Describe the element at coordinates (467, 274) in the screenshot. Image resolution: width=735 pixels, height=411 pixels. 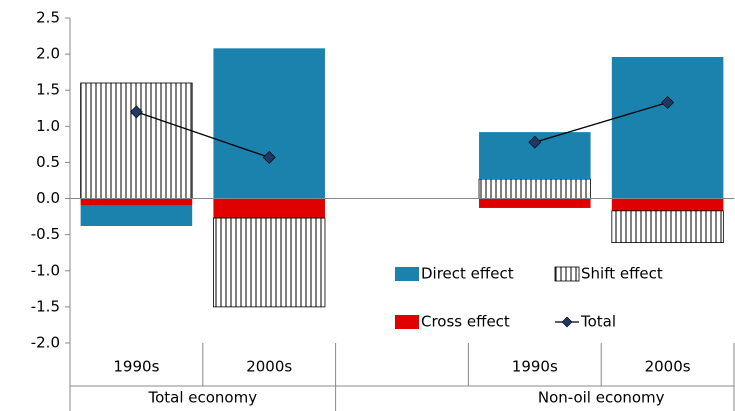
I see `legend-label: Direct effect` at that location.